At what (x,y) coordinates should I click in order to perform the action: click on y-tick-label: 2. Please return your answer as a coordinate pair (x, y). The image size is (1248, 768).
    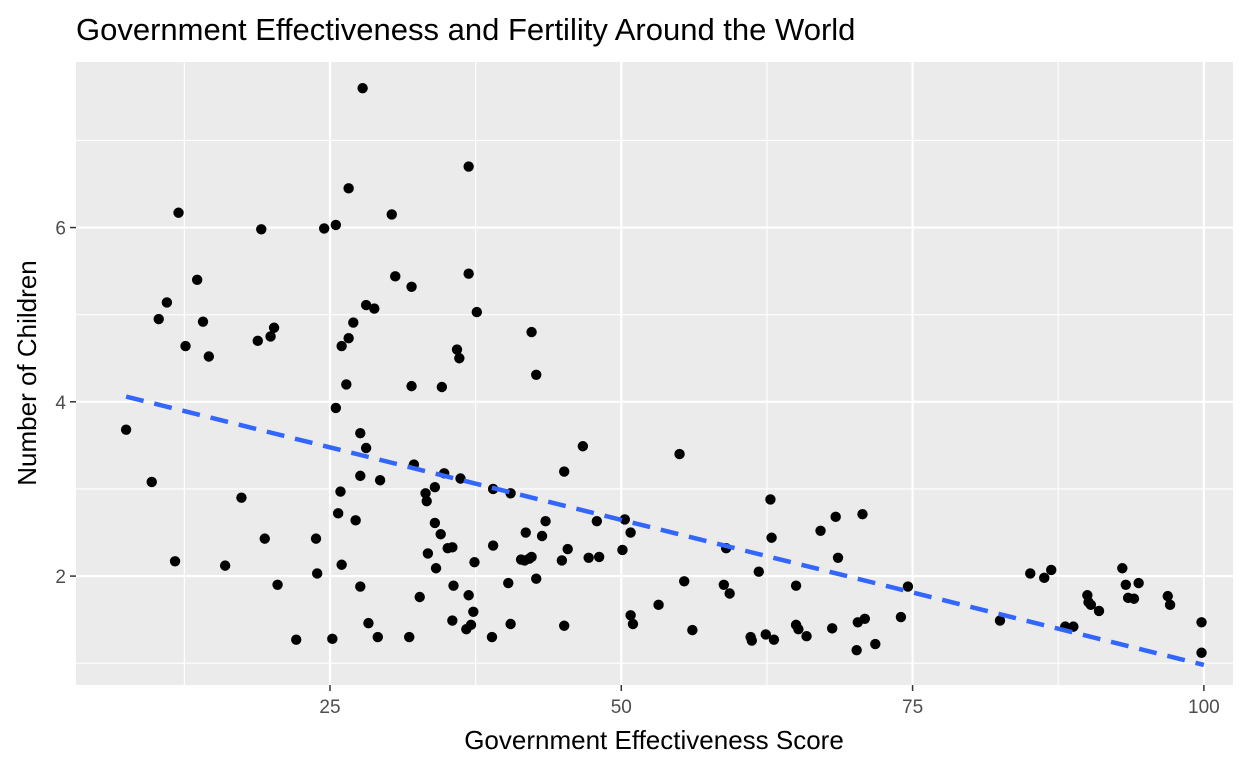
    Looking at the image, I should click on (60, 577).